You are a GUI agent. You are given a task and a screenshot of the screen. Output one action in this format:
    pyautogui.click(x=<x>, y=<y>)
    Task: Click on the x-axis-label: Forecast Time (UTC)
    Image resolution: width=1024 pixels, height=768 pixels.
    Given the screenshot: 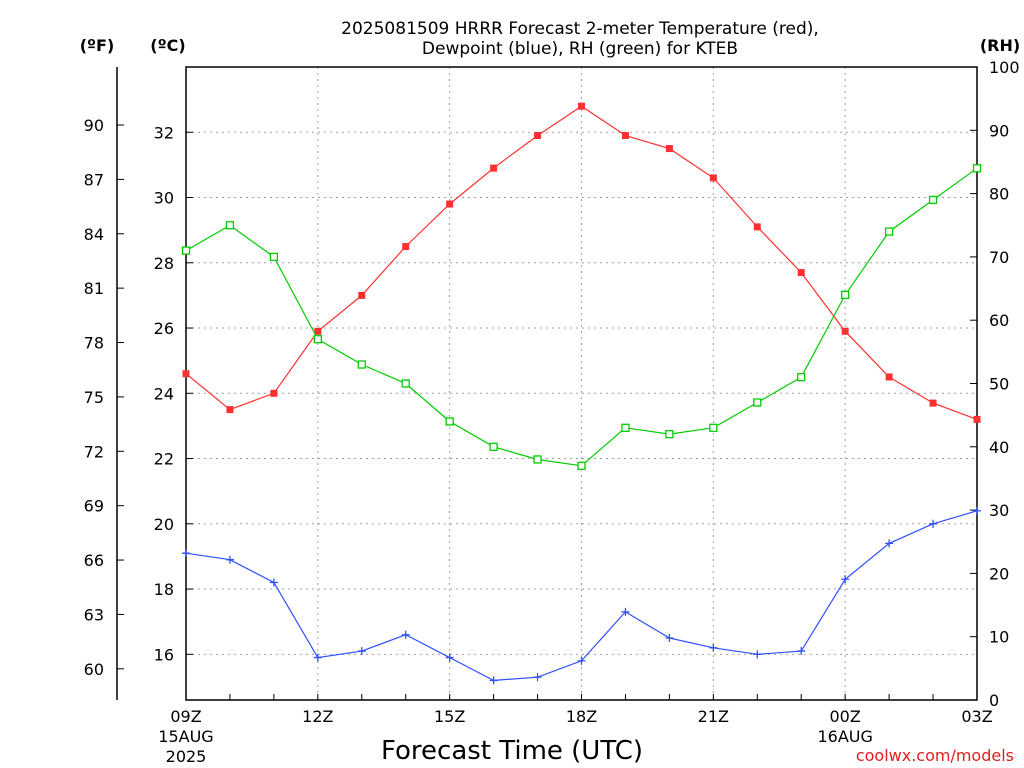 What is the action you would take?
    pyautogui.click(x=512, y=751)
    